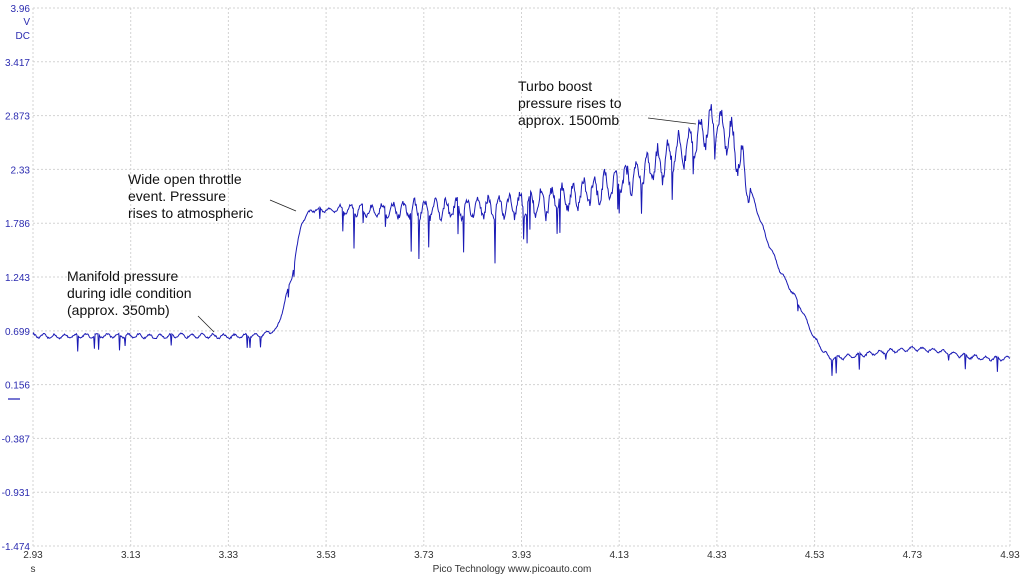 The width and height of the screenshot is (1024, 576). What do you see at coordinates (21, 9) in the screenshot?
I see `y-tick-label: 3.96` at bounding box center [21, 9].